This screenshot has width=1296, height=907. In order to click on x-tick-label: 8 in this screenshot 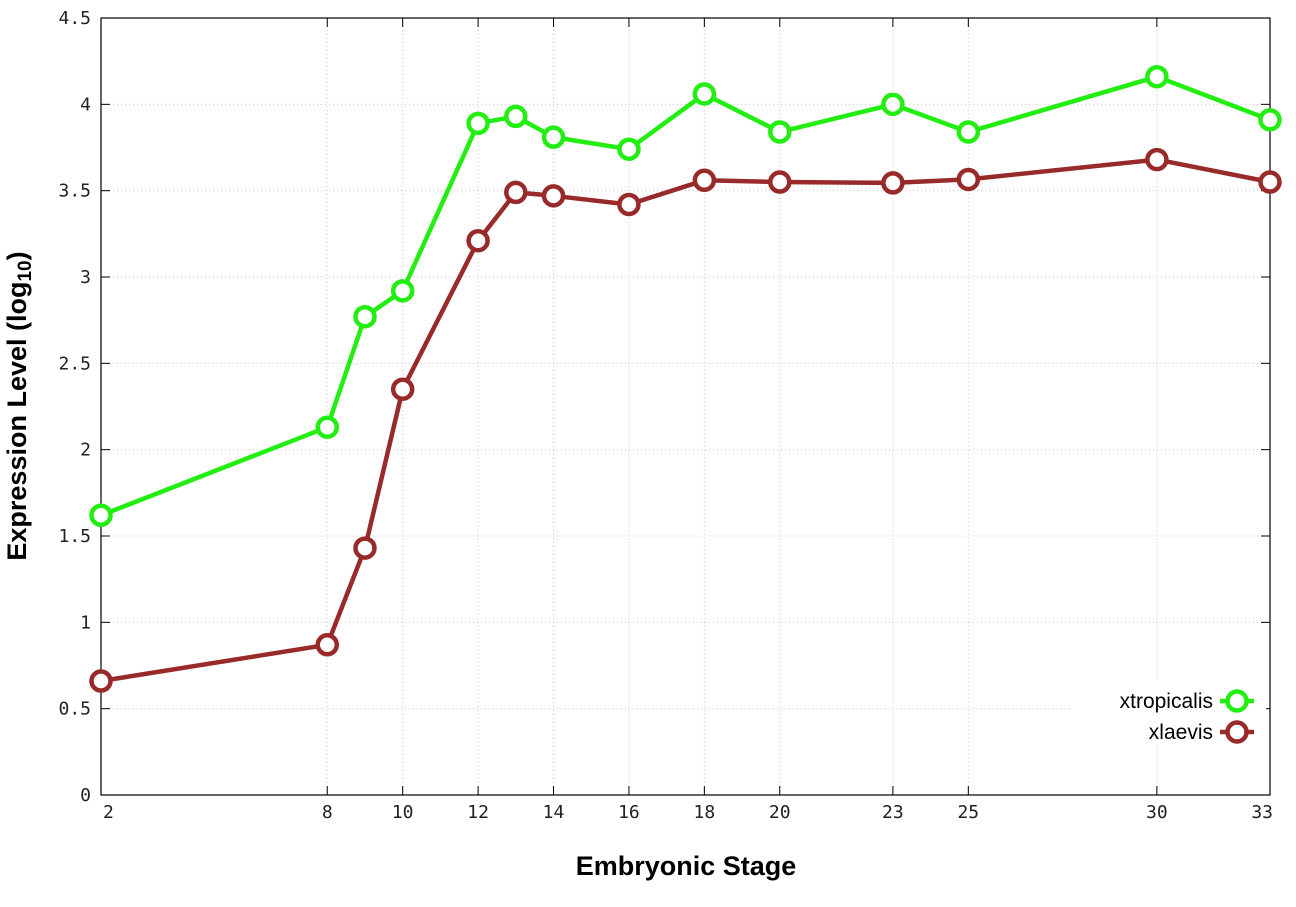, I will do `click(327, 812)`.